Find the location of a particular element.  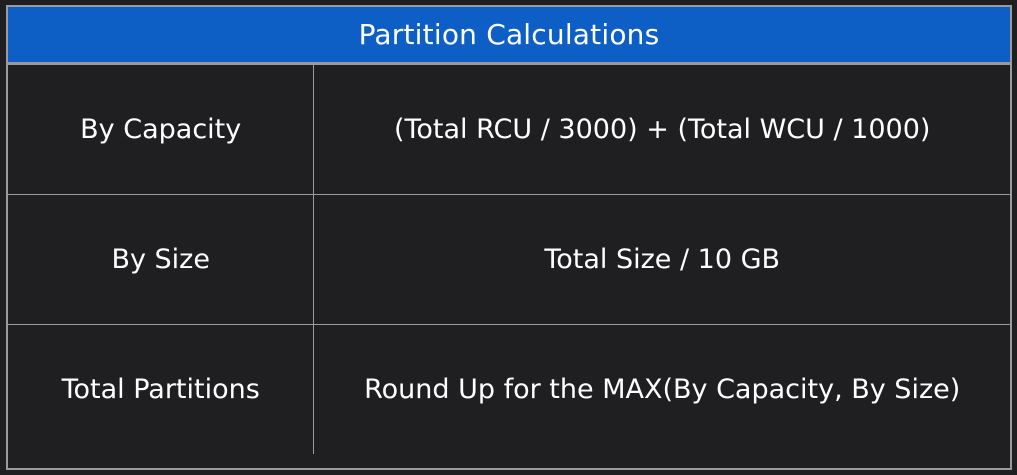

row-label-by-size: By Size is located at coordinates (161, 259).